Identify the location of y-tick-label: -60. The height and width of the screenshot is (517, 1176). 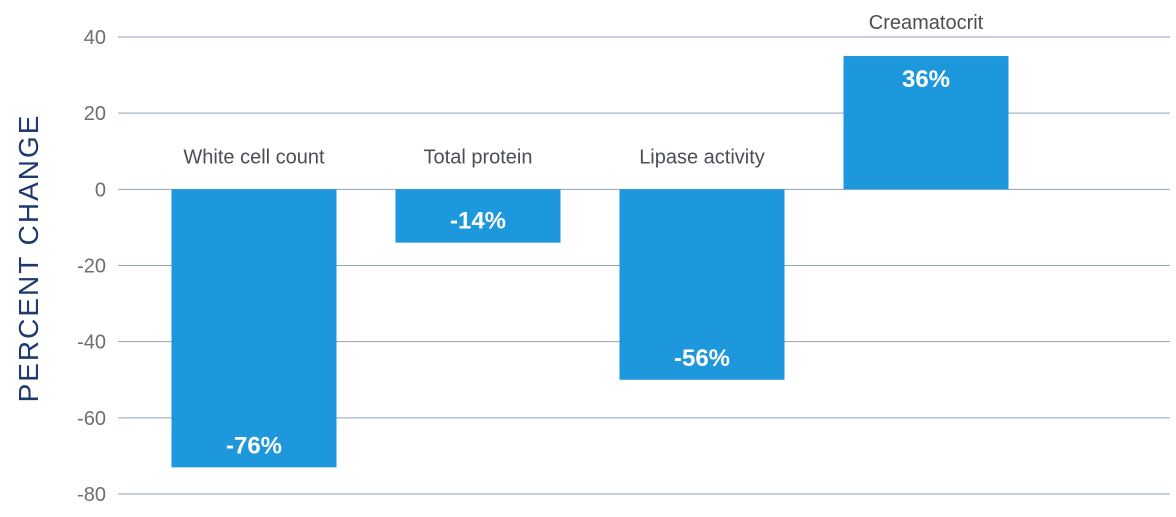
(91, 419).